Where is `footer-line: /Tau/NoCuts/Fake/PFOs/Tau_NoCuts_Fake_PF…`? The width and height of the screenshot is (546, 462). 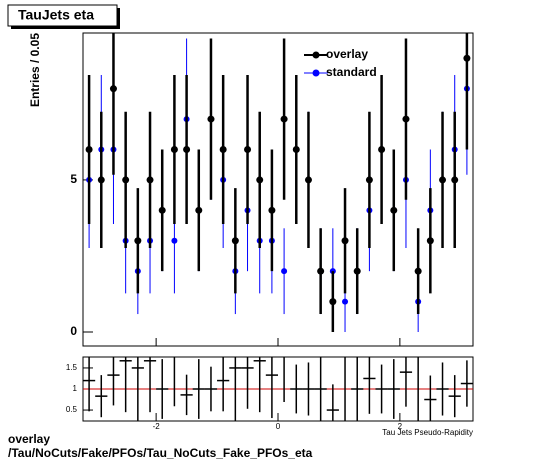
footer-line: /Tau/NoCuts/Fake/PFOs/Tau_NoCuts_Fake_PF… is located at coordinates (160, 453).